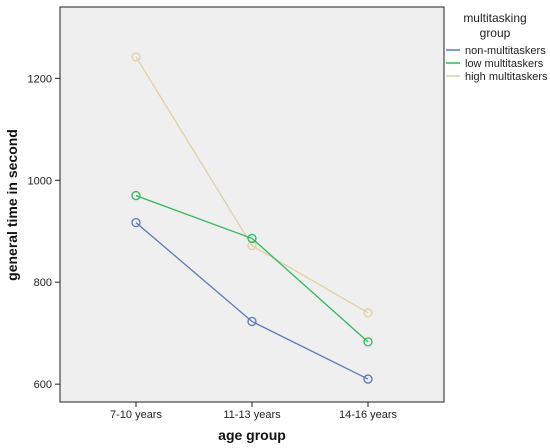 This screenshot has height=448, width=550. I want to click on y-tick-label: 600, so click(43, 385).